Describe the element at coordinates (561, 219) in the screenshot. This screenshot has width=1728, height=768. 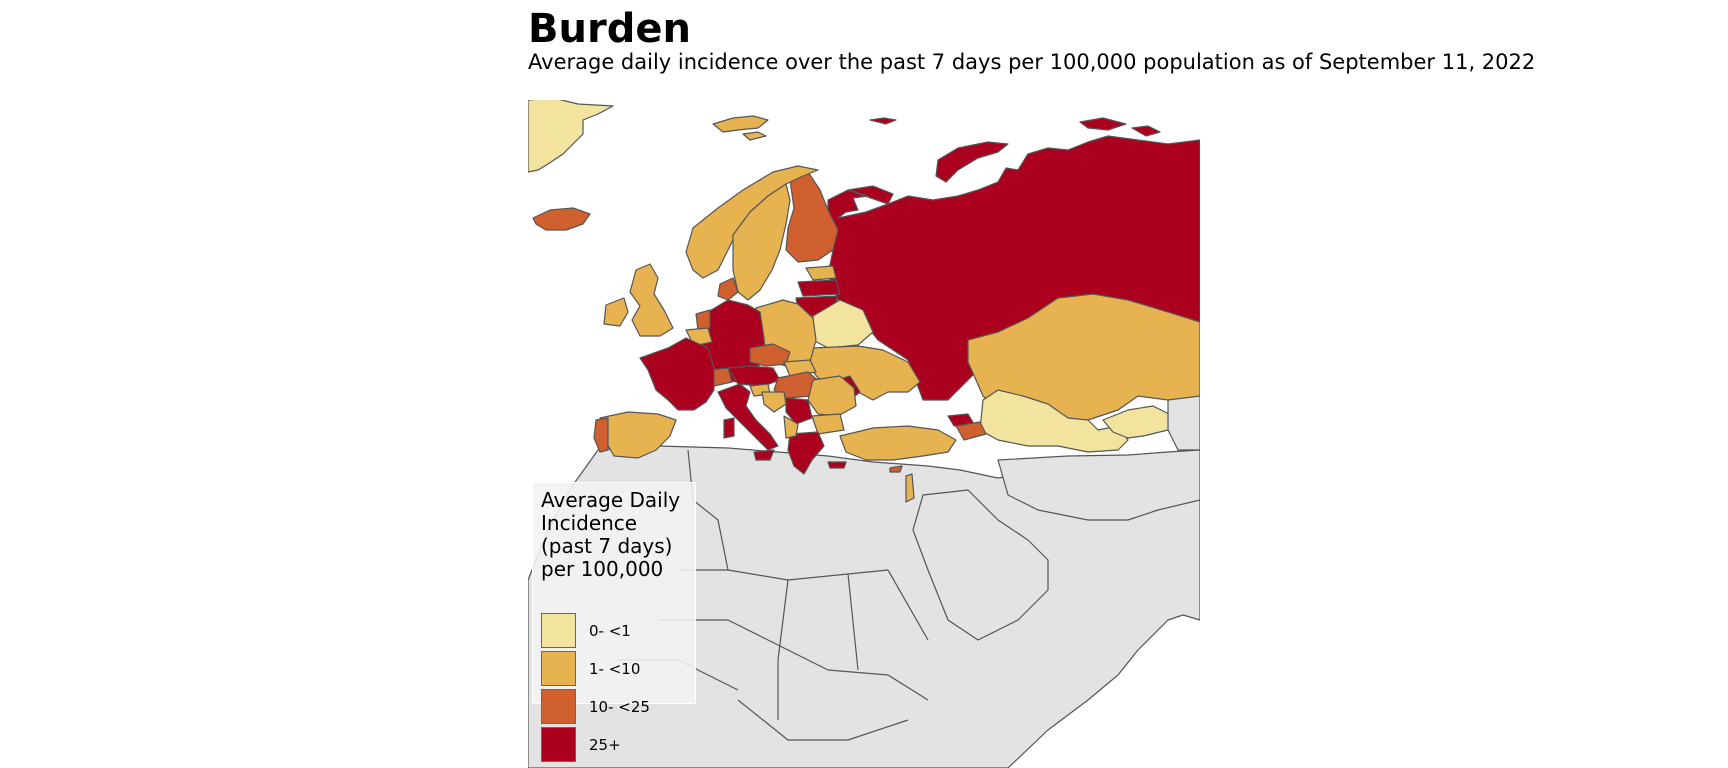
I see `region-iceland` at that location.